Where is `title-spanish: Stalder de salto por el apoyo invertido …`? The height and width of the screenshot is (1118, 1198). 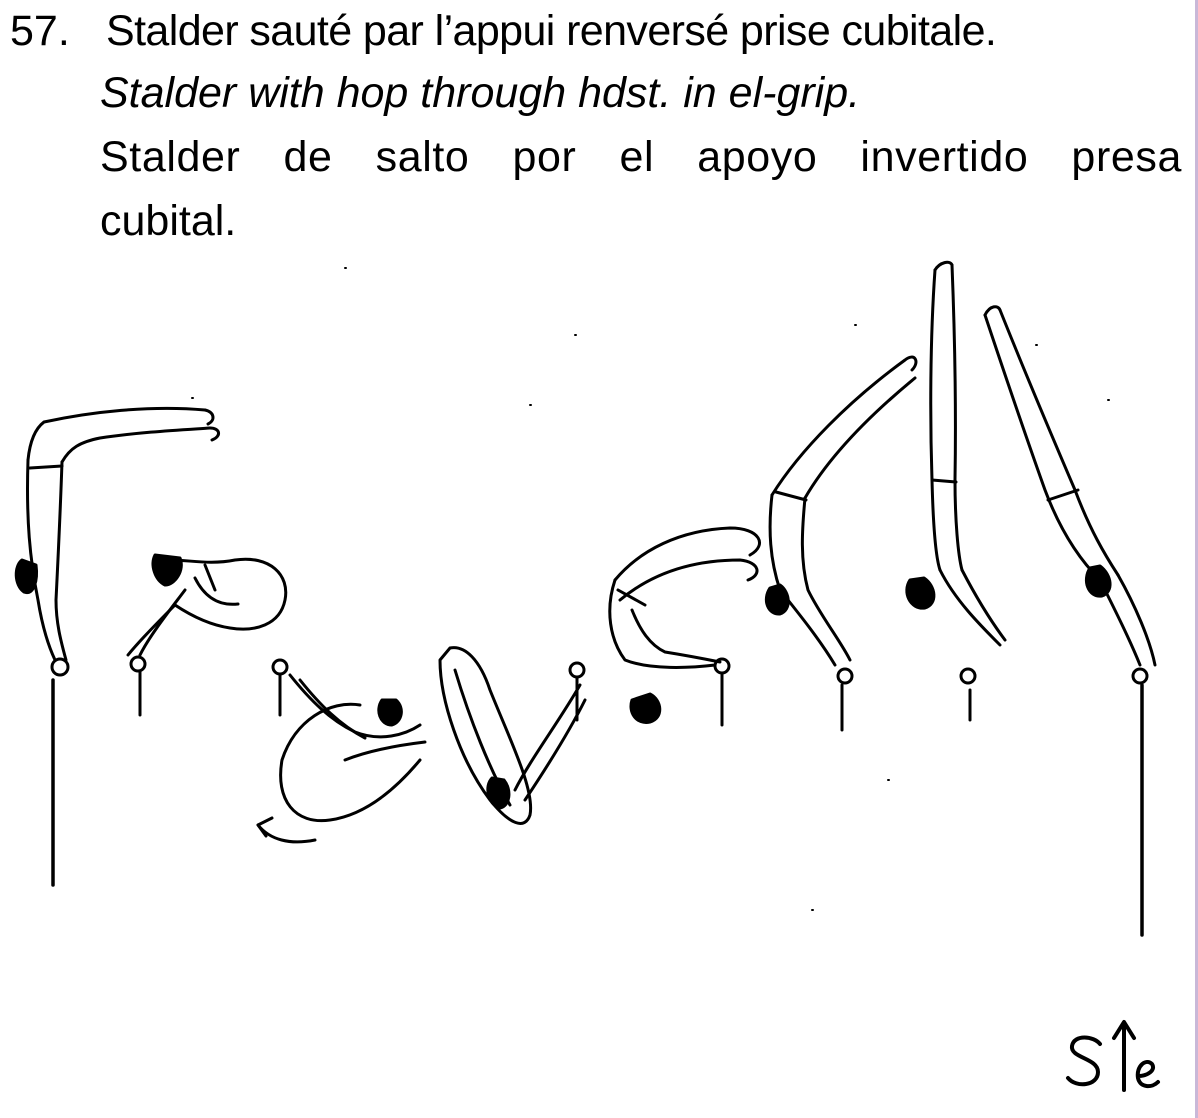 title-spanish: Stalder de salto por el apoyo invertido … is located at coordinates (641, 157).